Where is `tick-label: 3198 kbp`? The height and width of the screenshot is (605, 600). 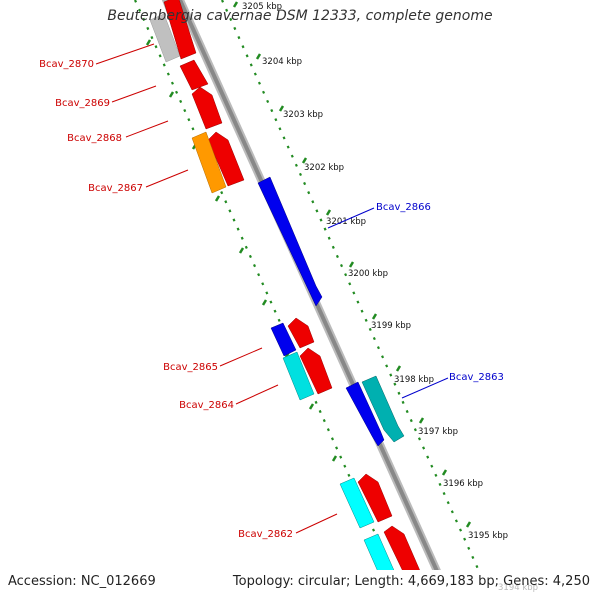
tick-label: 3198 kbp is located at coordinates (414, 380).